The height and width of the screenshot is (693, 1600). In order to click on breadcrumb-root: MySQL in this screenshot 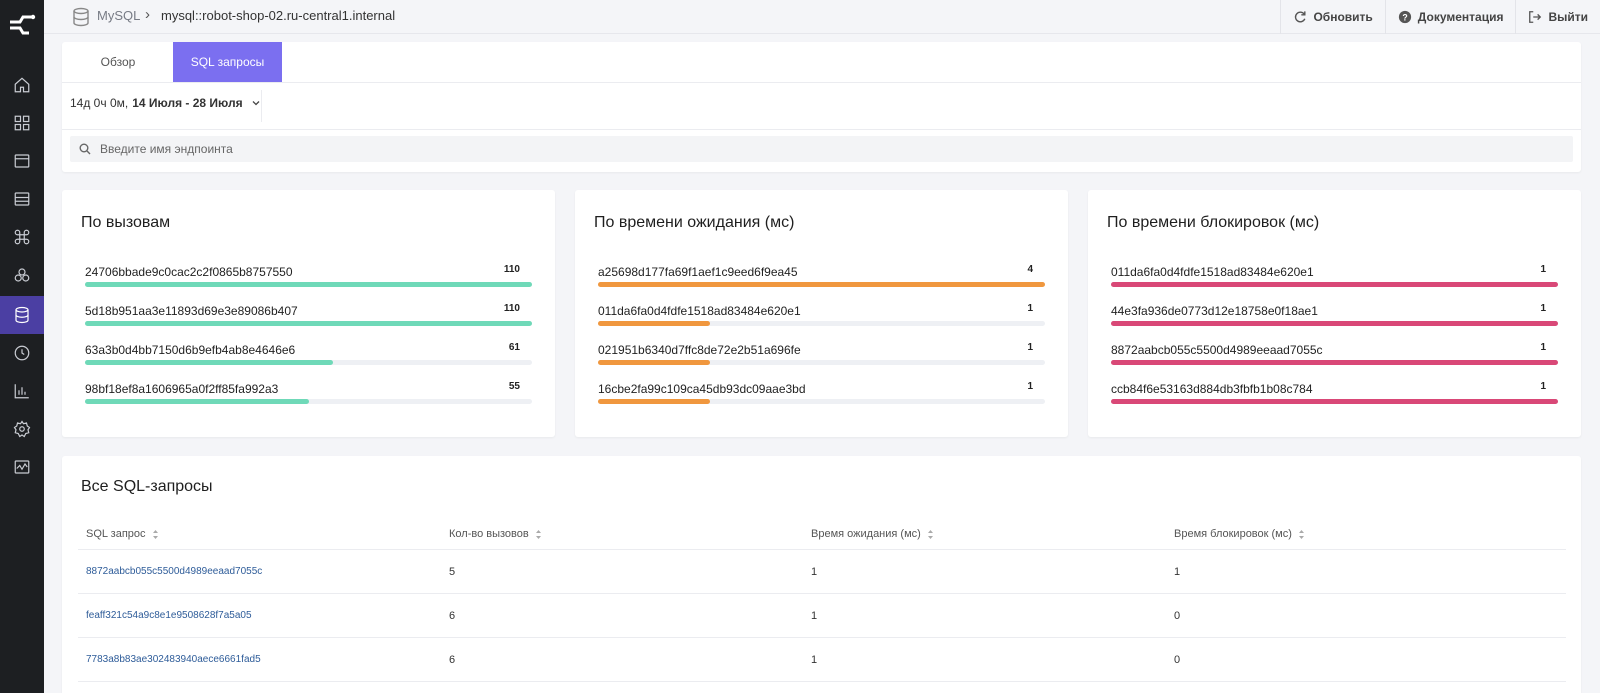, I will do `click(119, 15)`.